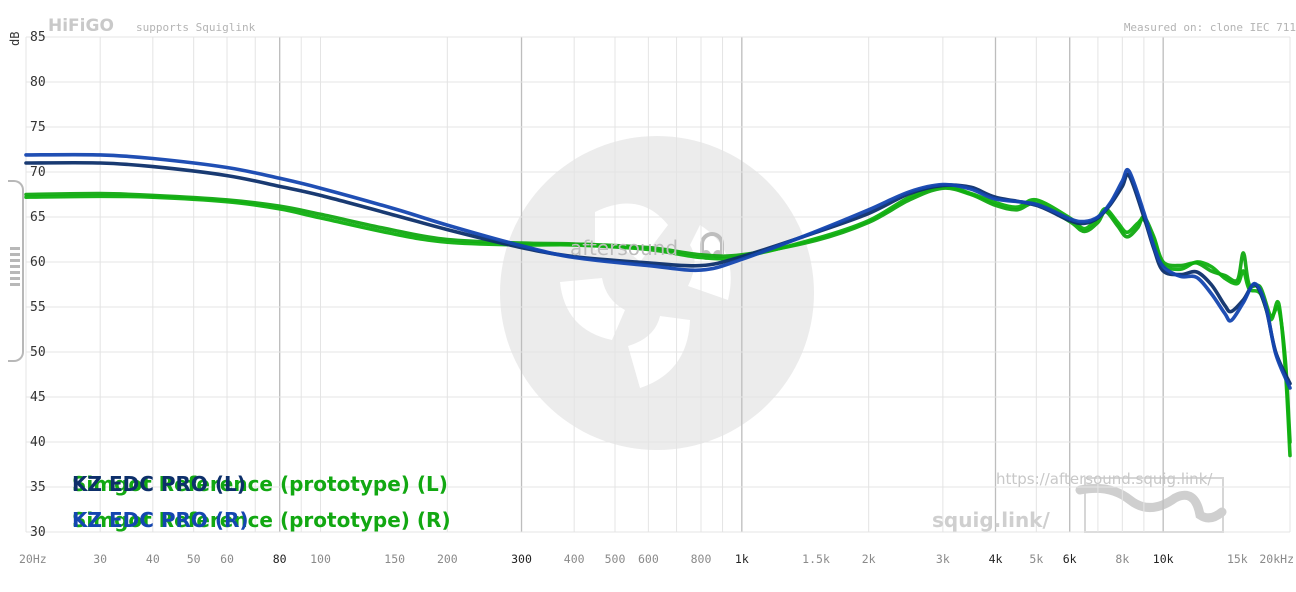  I want to click on x-tick-label: 40, so click(153, 559).